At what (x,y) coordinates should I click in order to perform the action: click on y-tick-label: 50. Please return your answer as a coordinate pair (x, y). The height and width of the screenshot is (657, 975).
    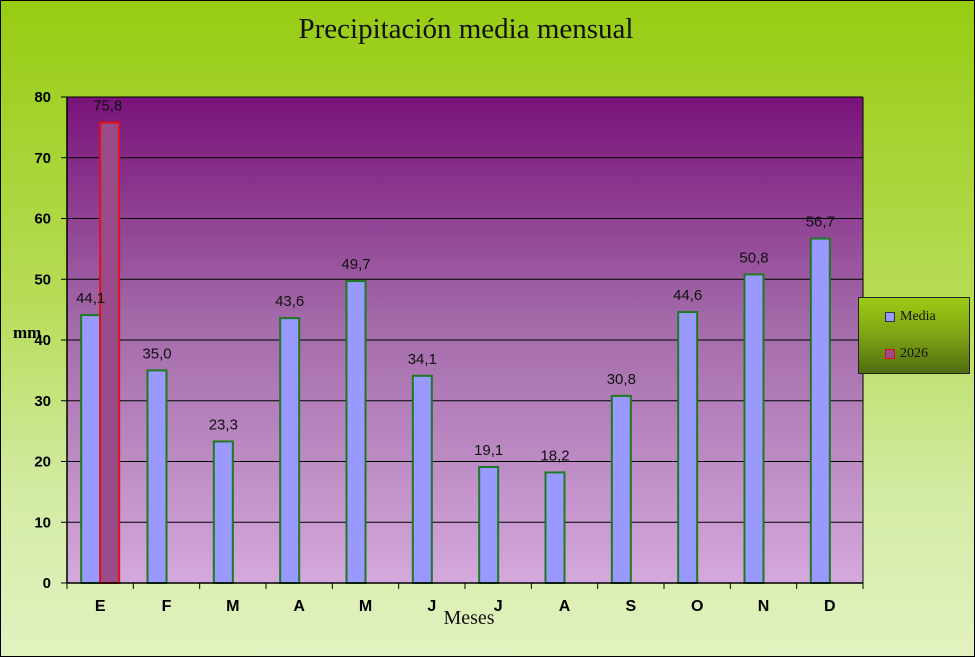
    Looking at the image, I should click on (42, 279).